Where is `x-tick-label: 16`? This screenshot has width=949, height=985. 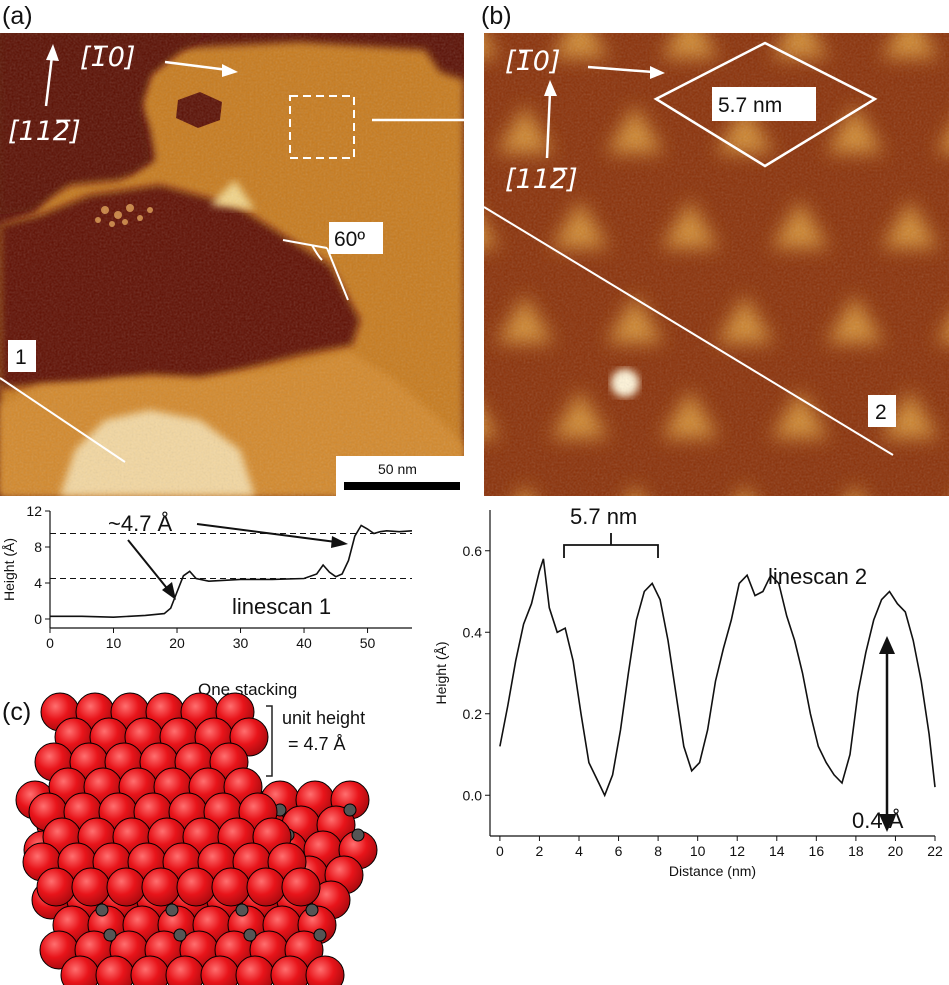
x-tick-label: 16 is located at coordinates (817, 851).